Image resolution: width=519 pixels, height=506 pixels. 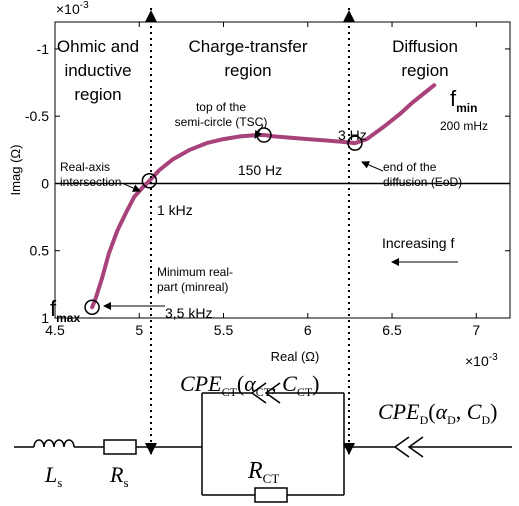 I want to click on annotation-minreal-line2: part (minreal), so click(x=192, y=287).